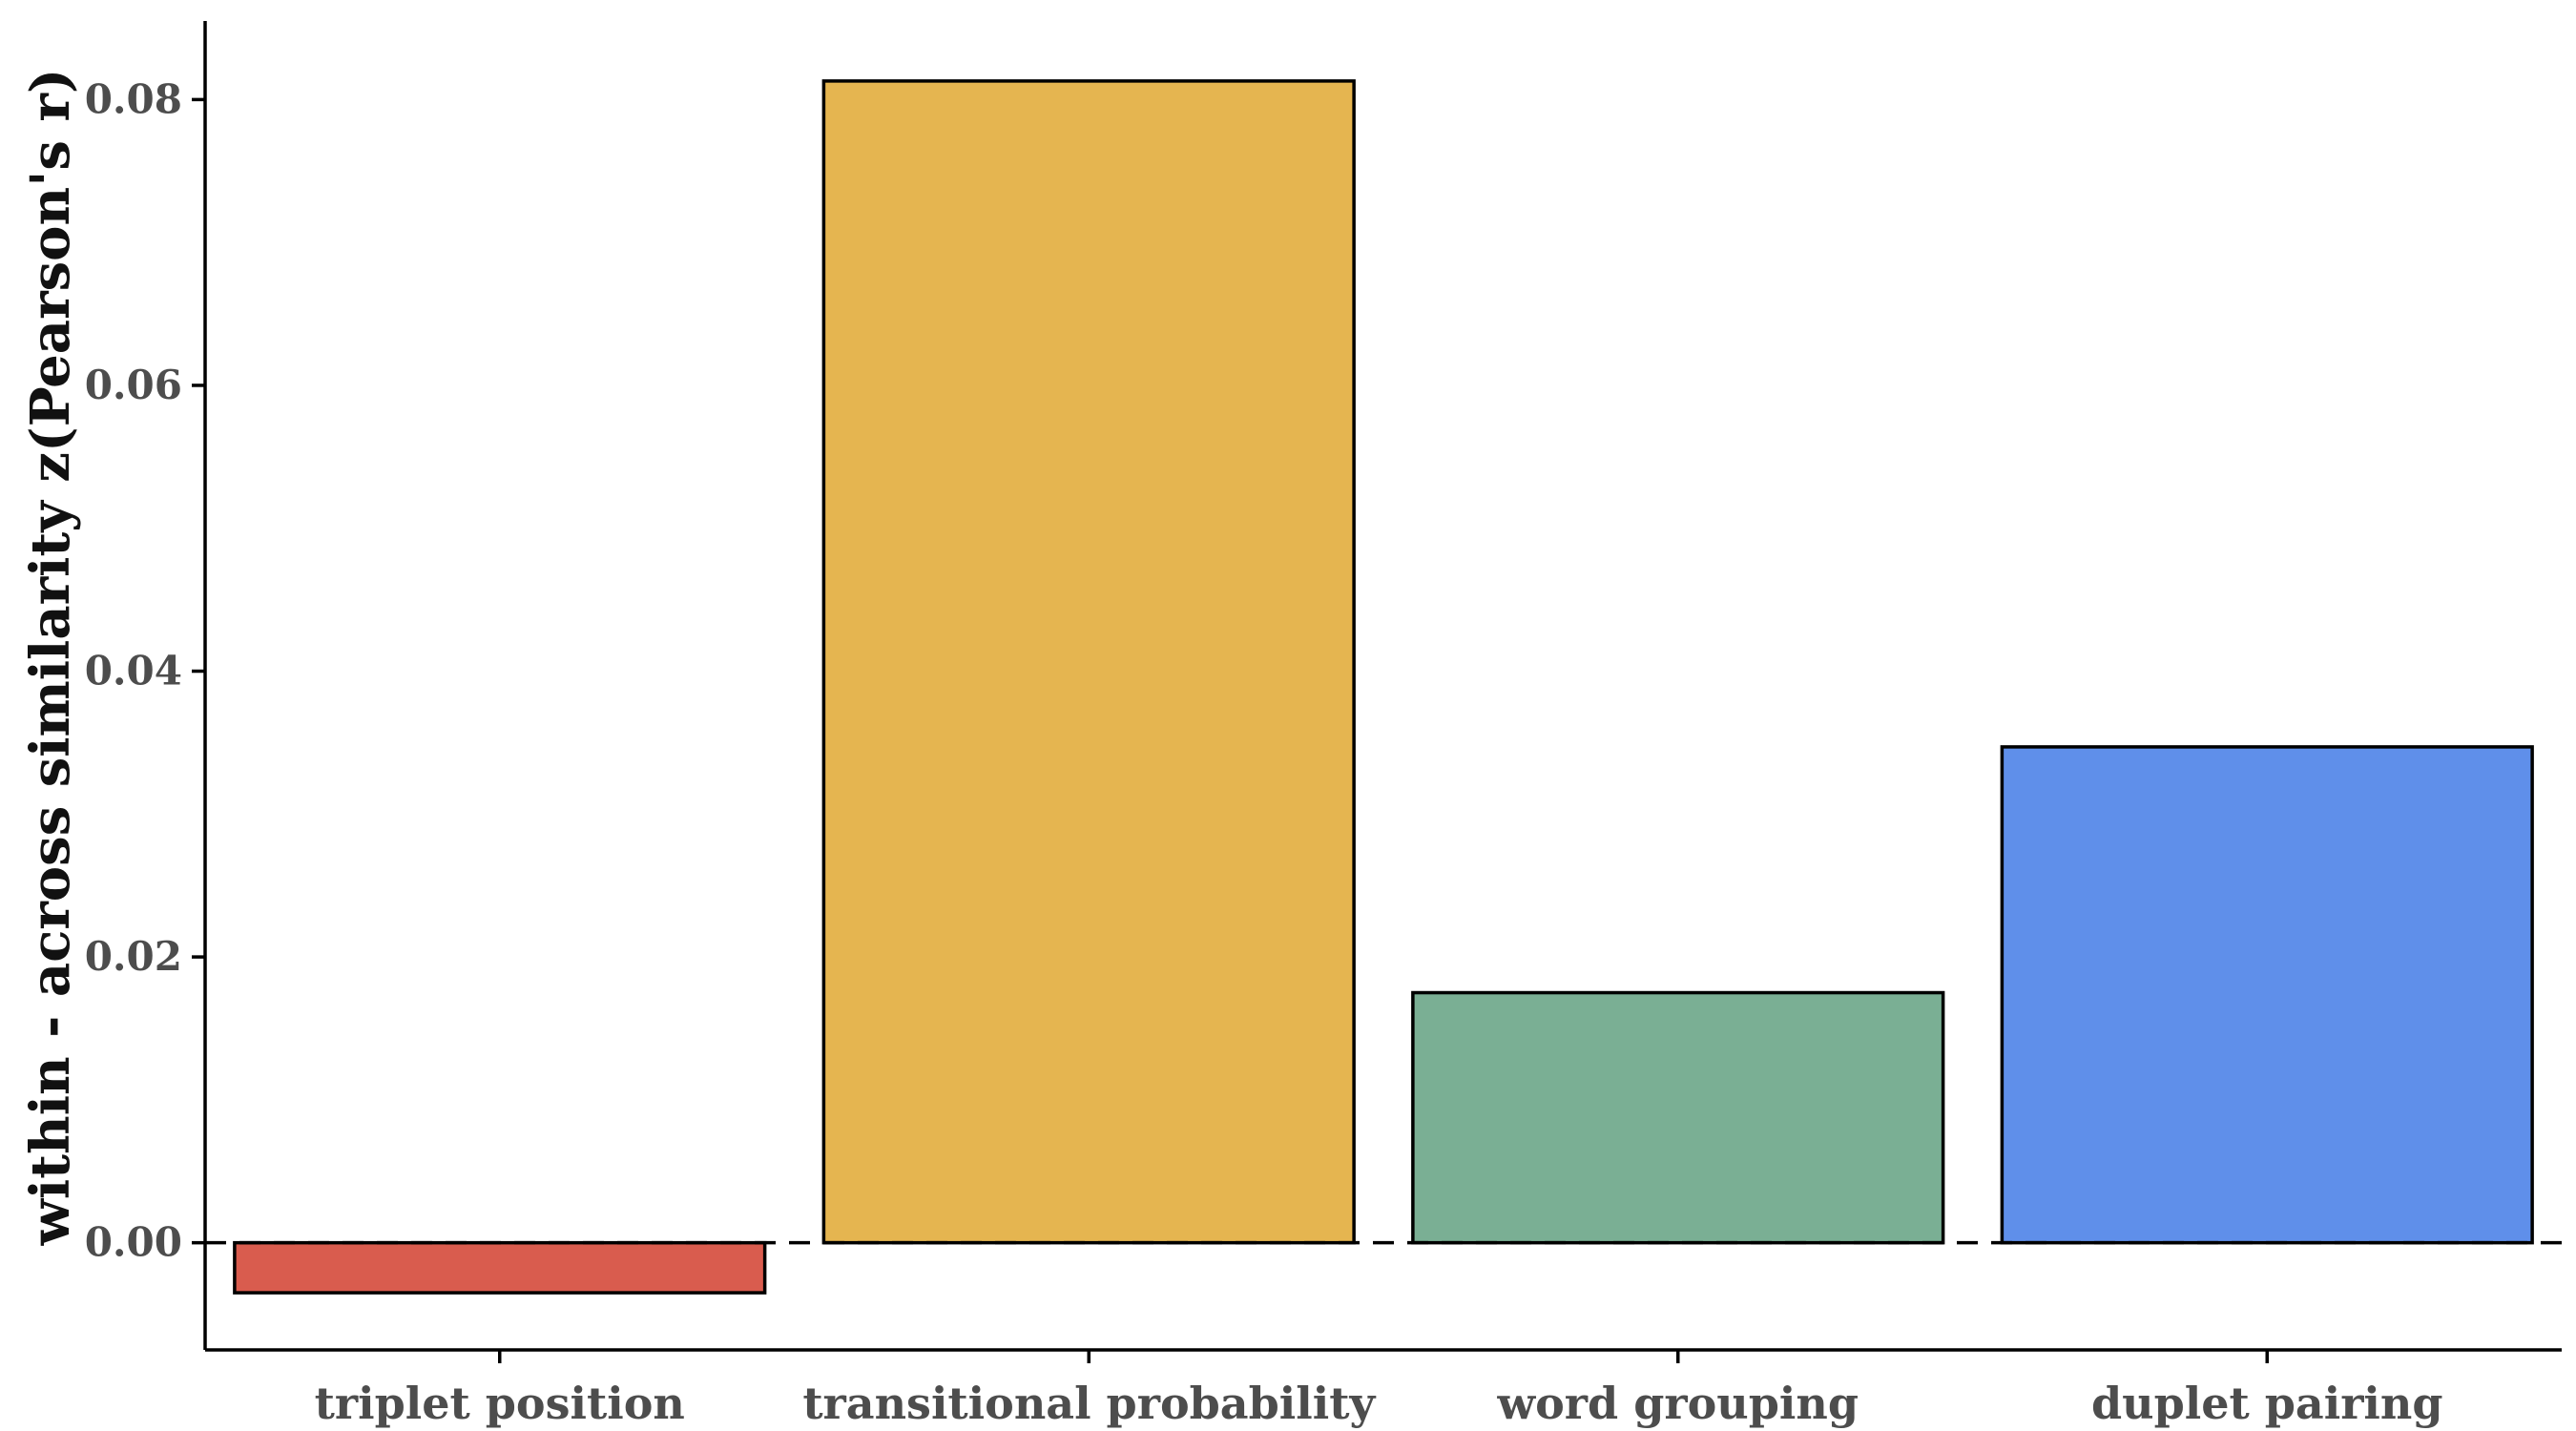 This screenshot has width=2576, height=1431. Describe the element at coordinates (1678, 1403) in the screenshot. I see `x-tick-label: word grouping` at that location.